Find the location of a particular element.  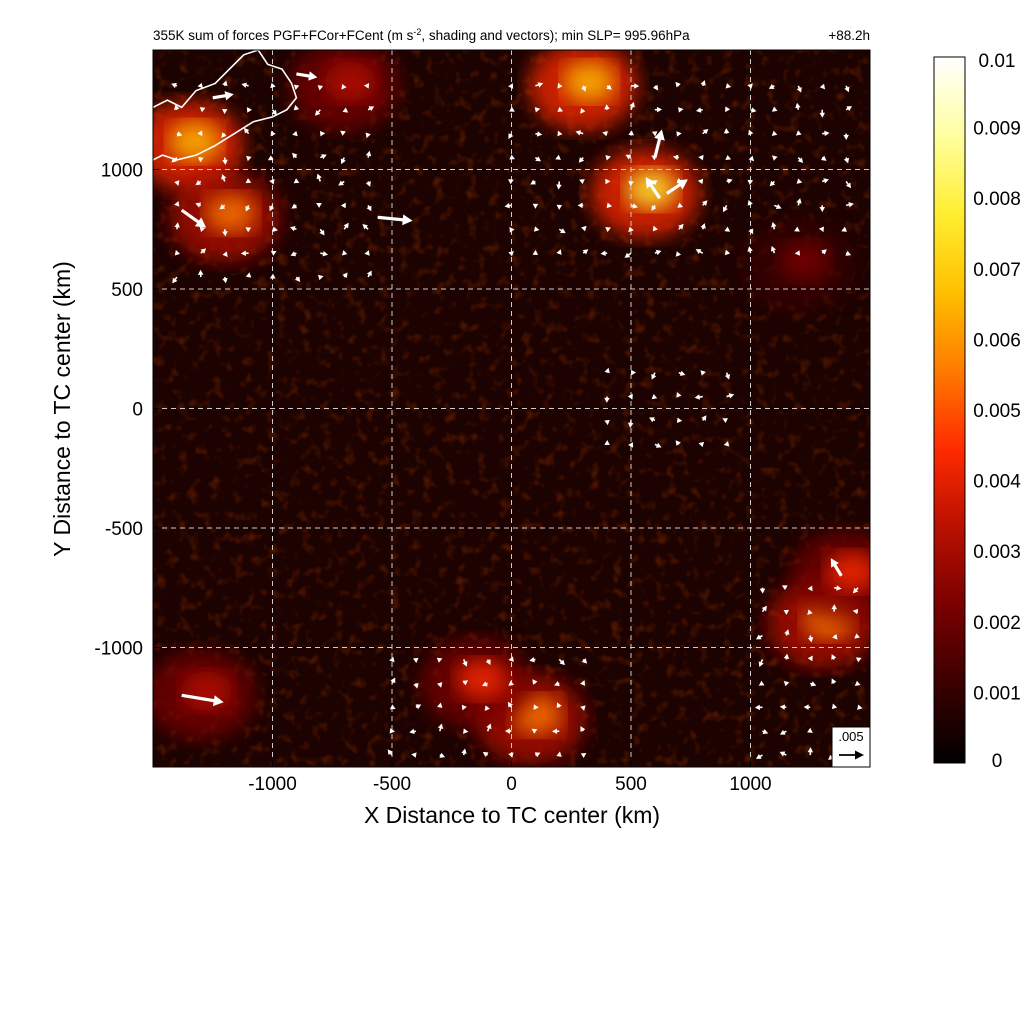

x-tick-label: -1000 is located at coordinates (272, 784).